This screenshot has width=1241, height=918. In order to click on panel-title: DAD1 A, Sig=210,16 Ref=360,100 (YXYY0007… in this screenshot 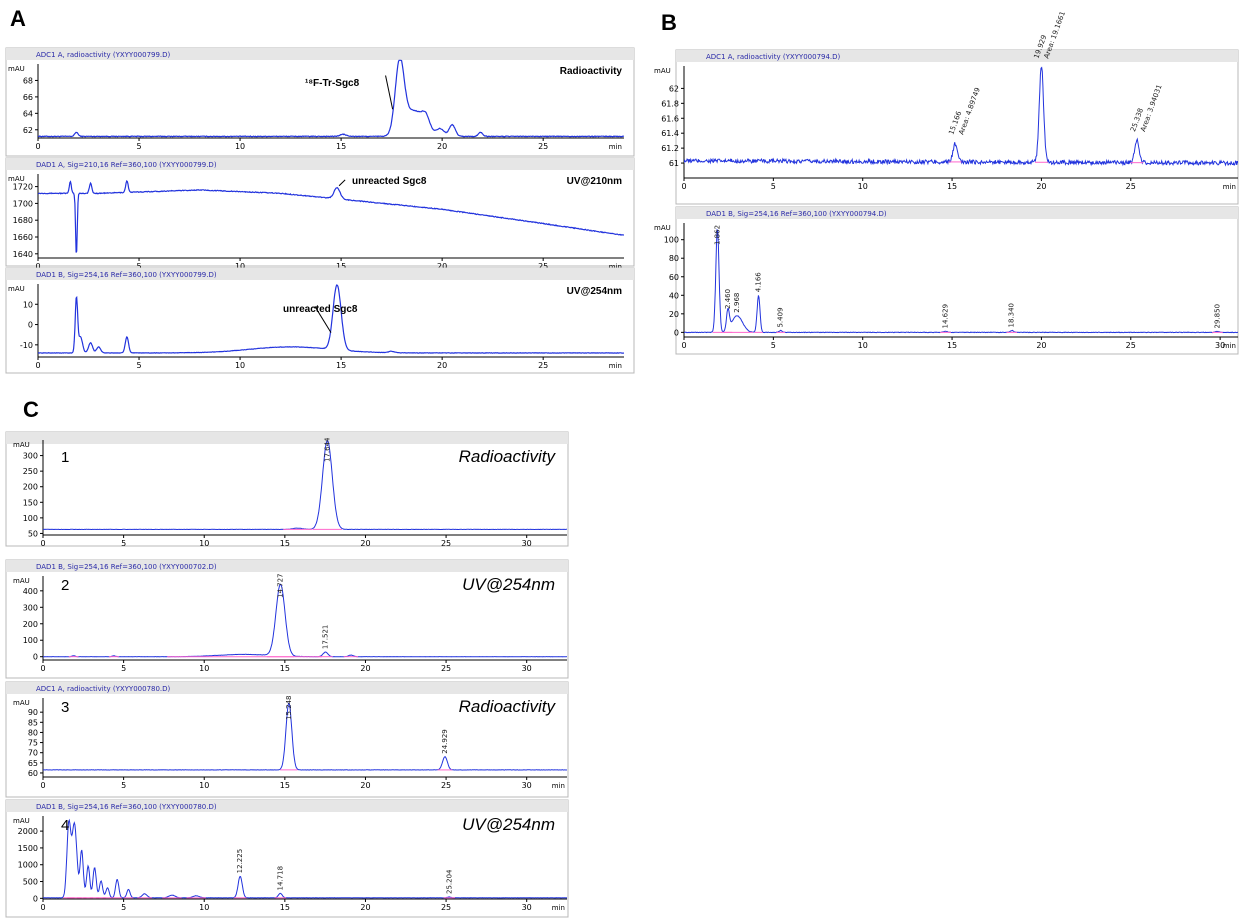, I will do `click(126, 165)`.